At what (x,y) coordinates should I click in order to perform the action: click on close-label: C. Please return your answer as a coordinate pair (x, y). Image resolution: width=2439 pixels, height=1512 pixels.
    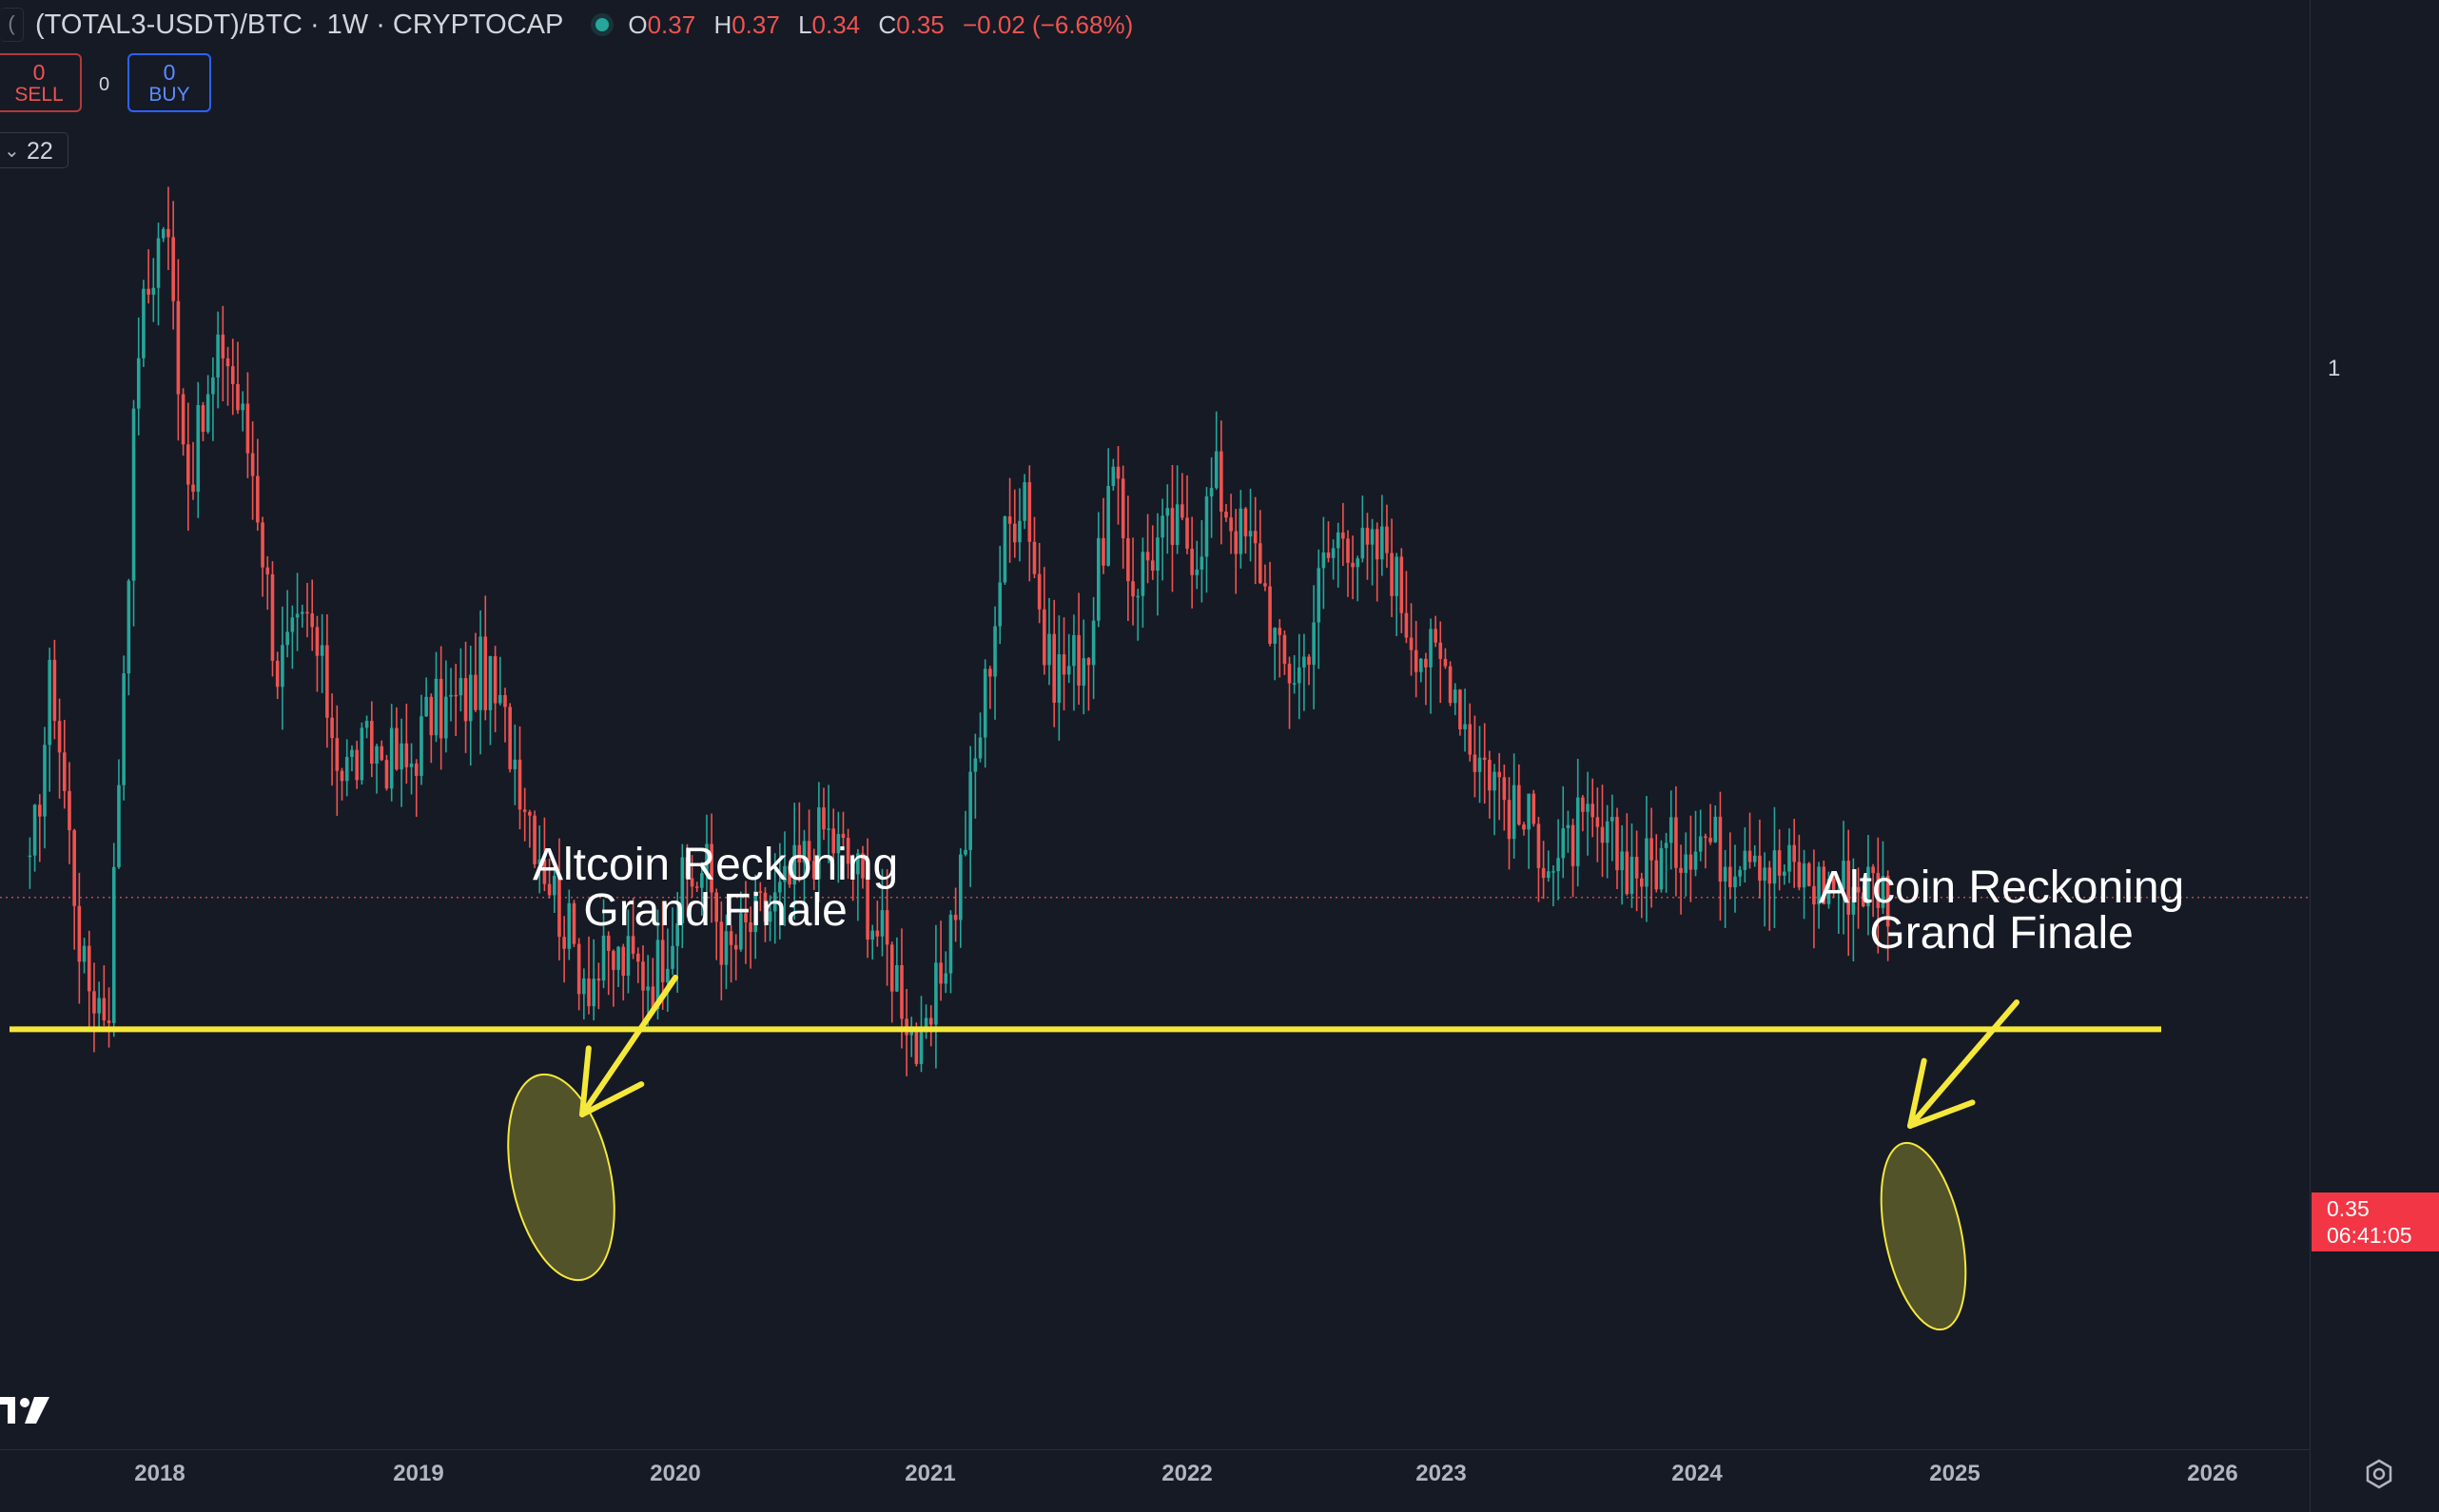
    Looking at the image, I should click on (887, 24).